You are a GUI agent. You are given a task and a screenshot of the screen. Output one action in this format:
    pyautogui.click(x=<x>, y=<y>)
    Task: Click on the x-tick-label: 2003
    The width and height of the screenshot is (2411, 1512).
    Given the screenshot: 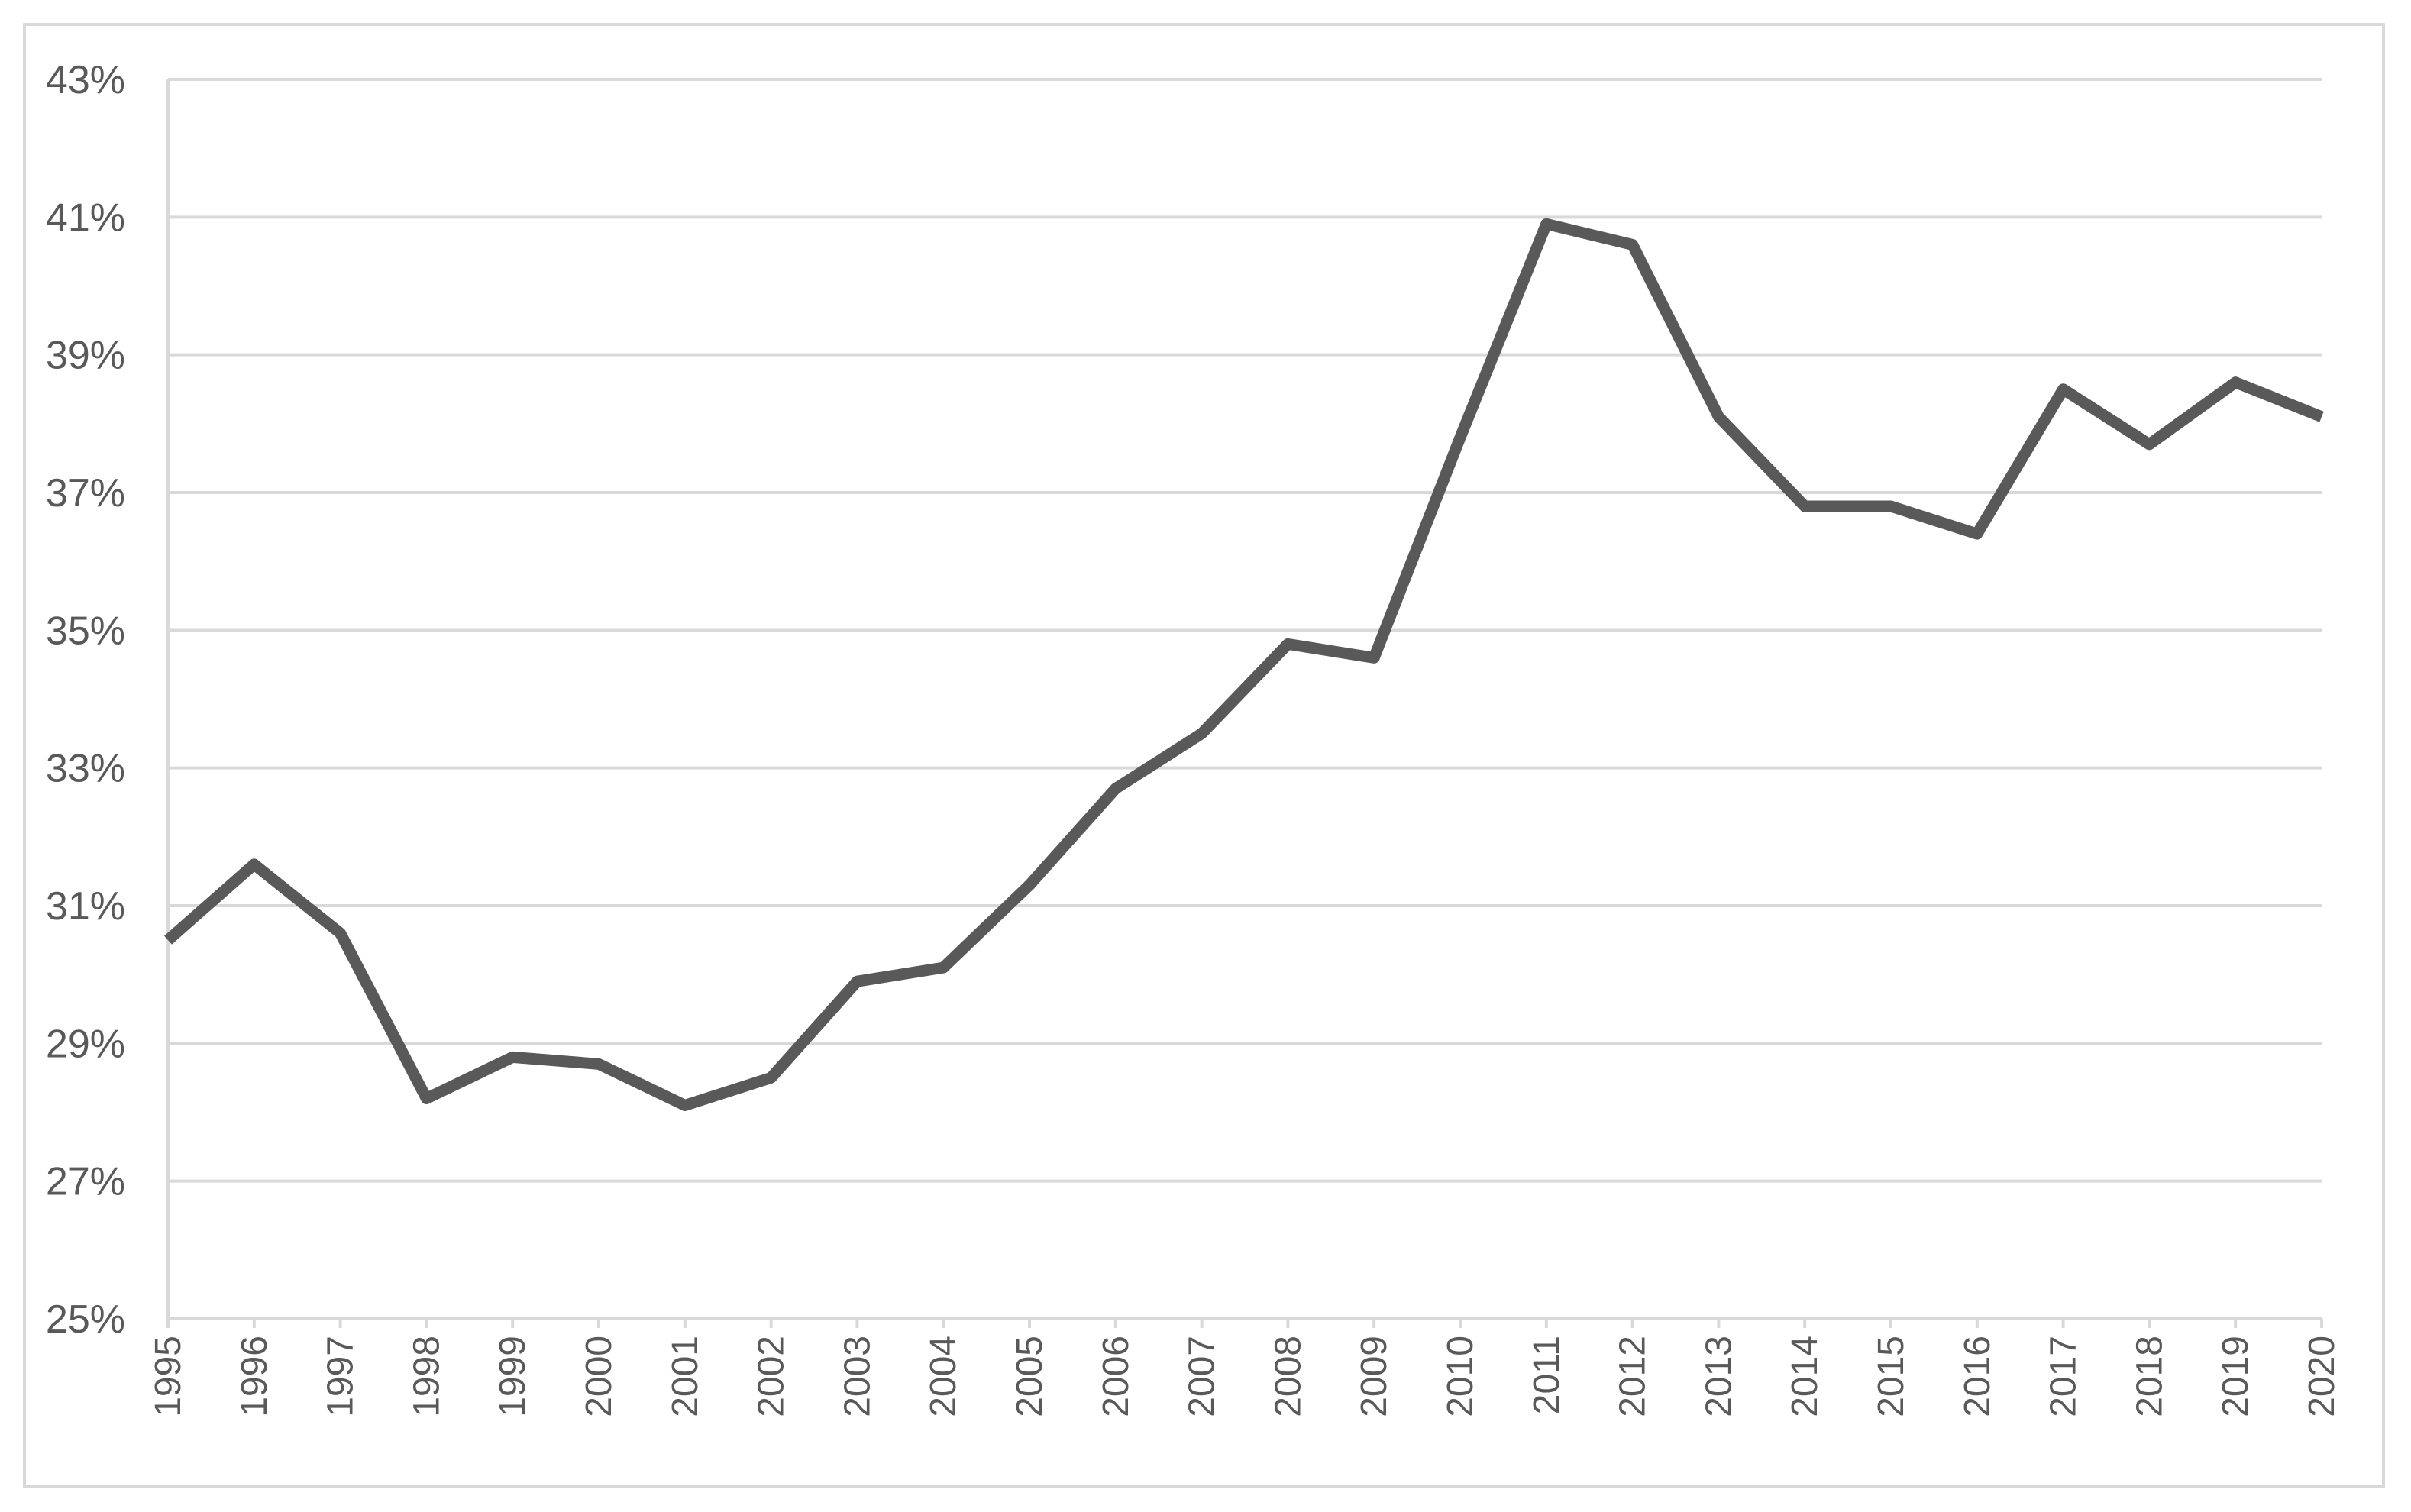 What is the action you would take?
    pyautogui.click(x=857, y=1376)
    